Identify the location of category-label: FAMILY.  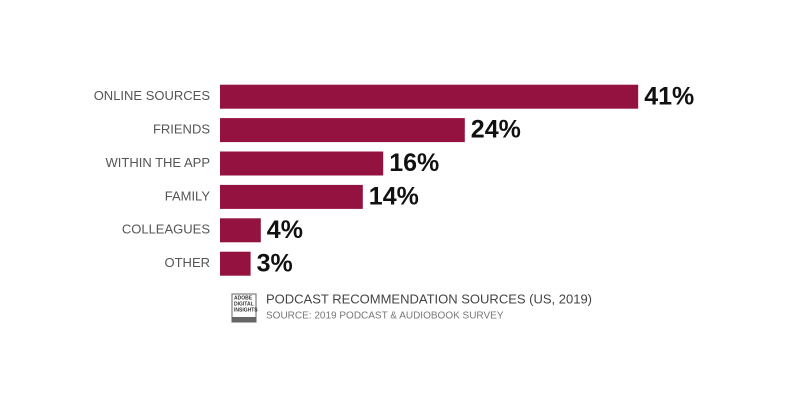
(188, 195).